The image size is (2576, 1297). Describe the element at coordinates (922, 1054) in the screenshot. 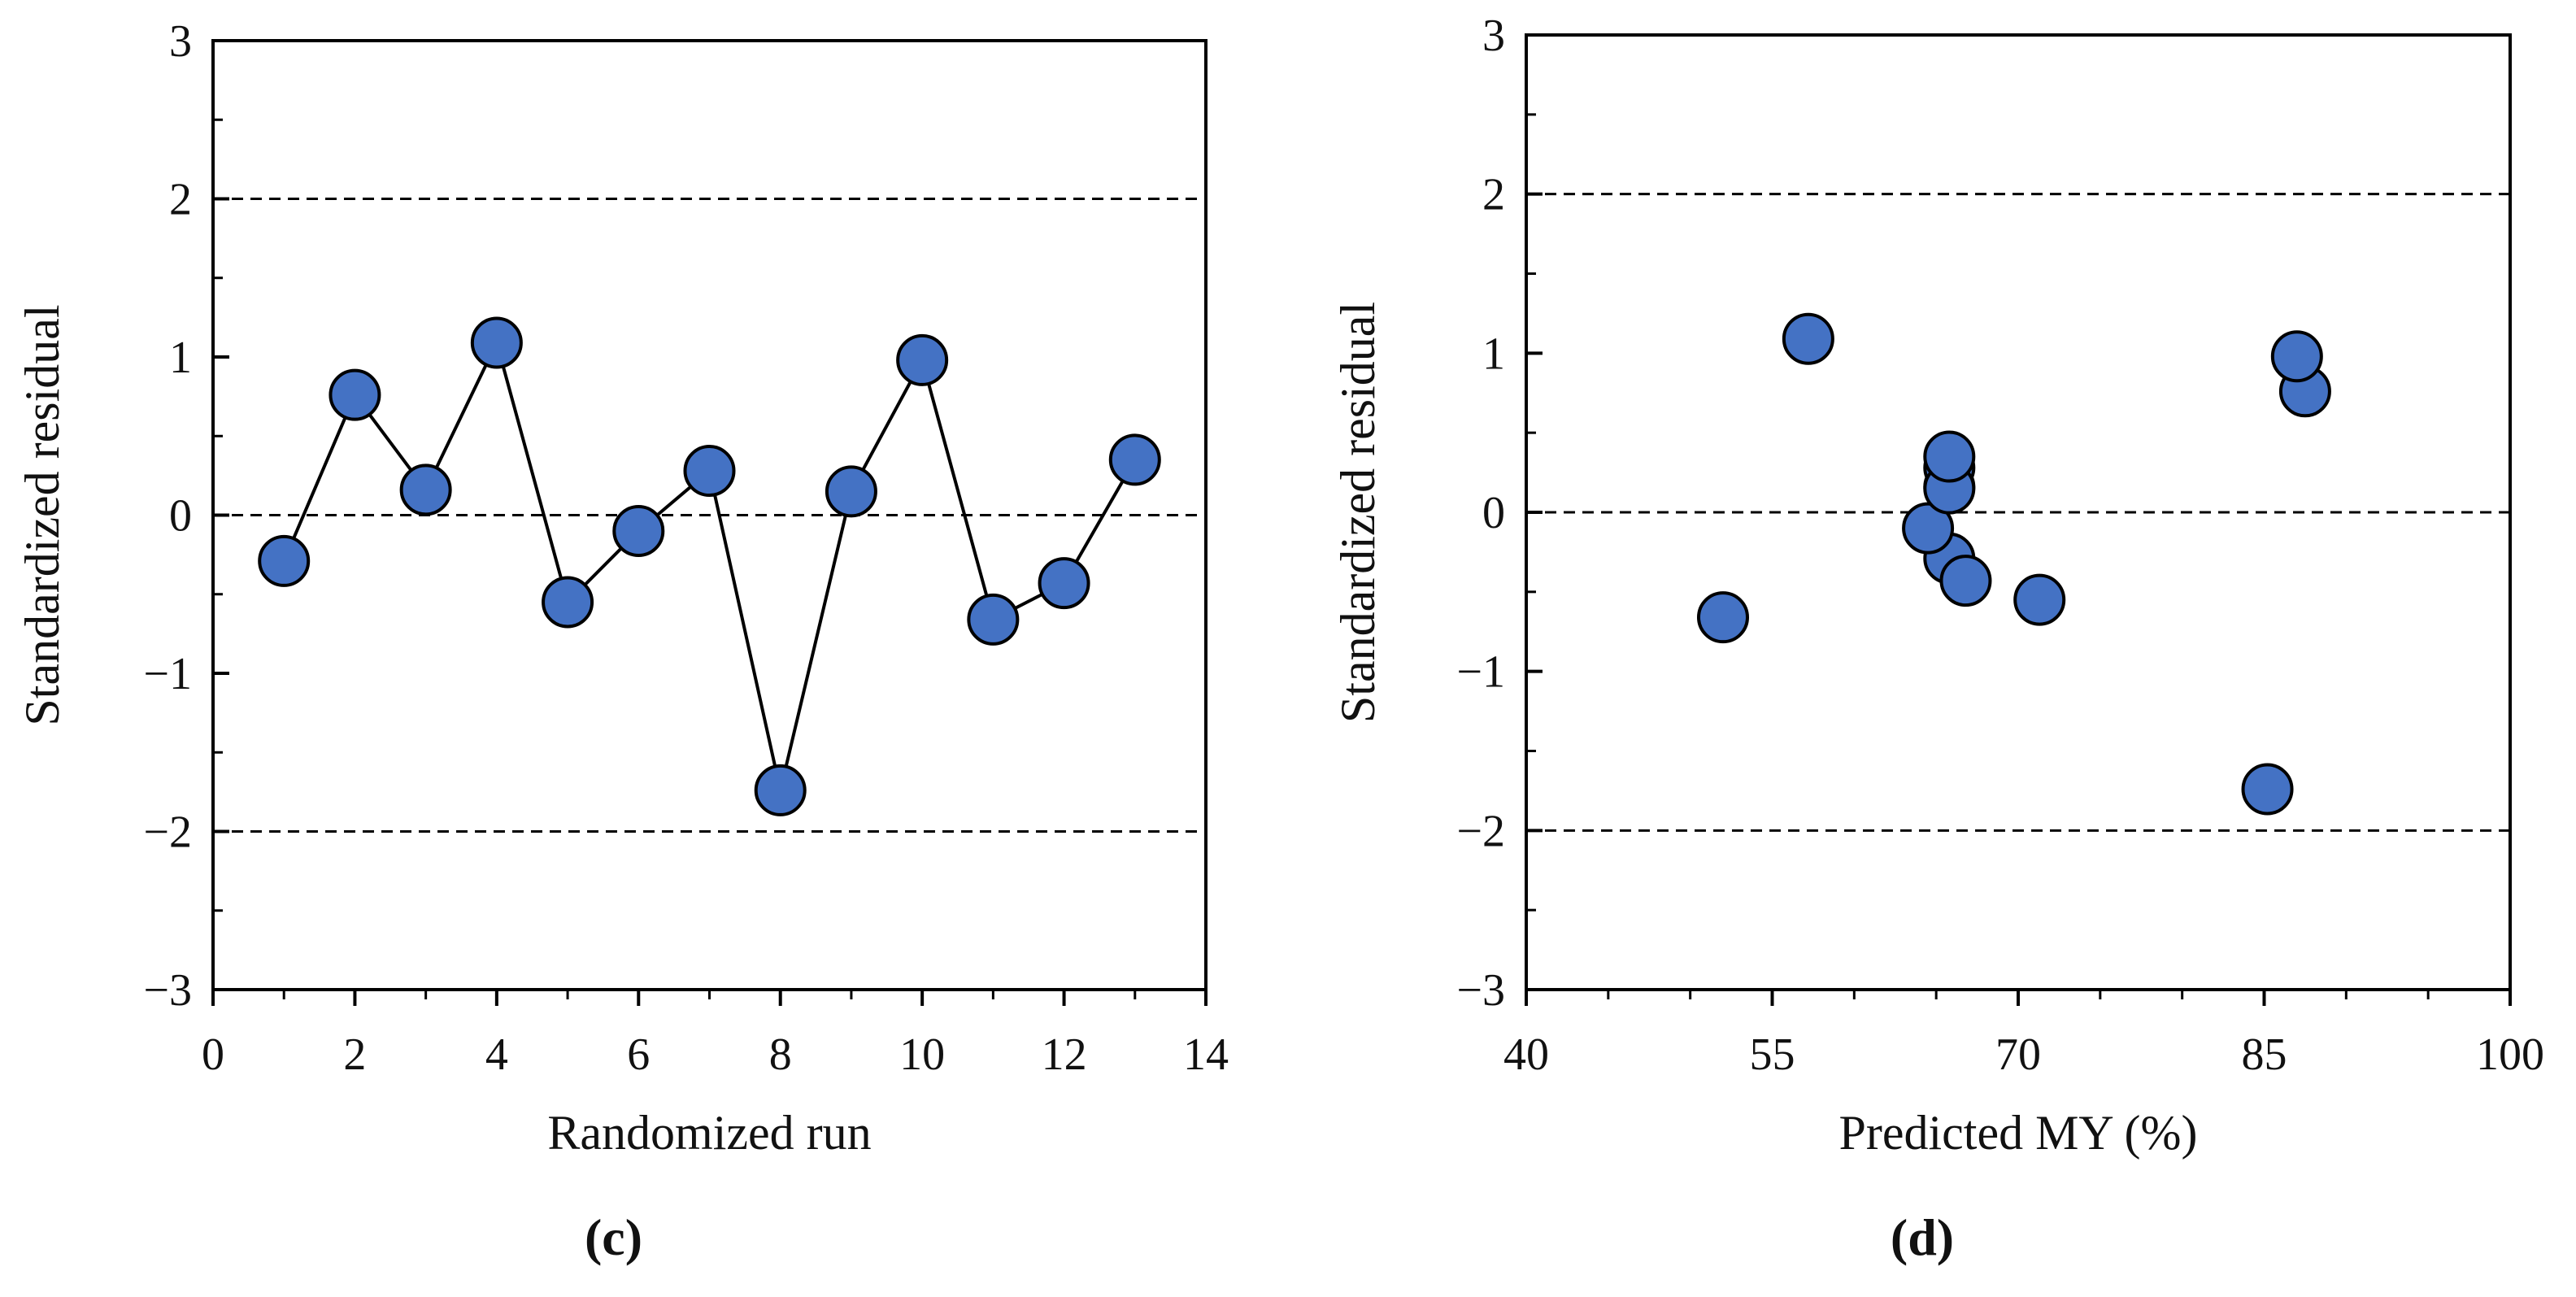

I see `x-tick-label: 10` at that location.